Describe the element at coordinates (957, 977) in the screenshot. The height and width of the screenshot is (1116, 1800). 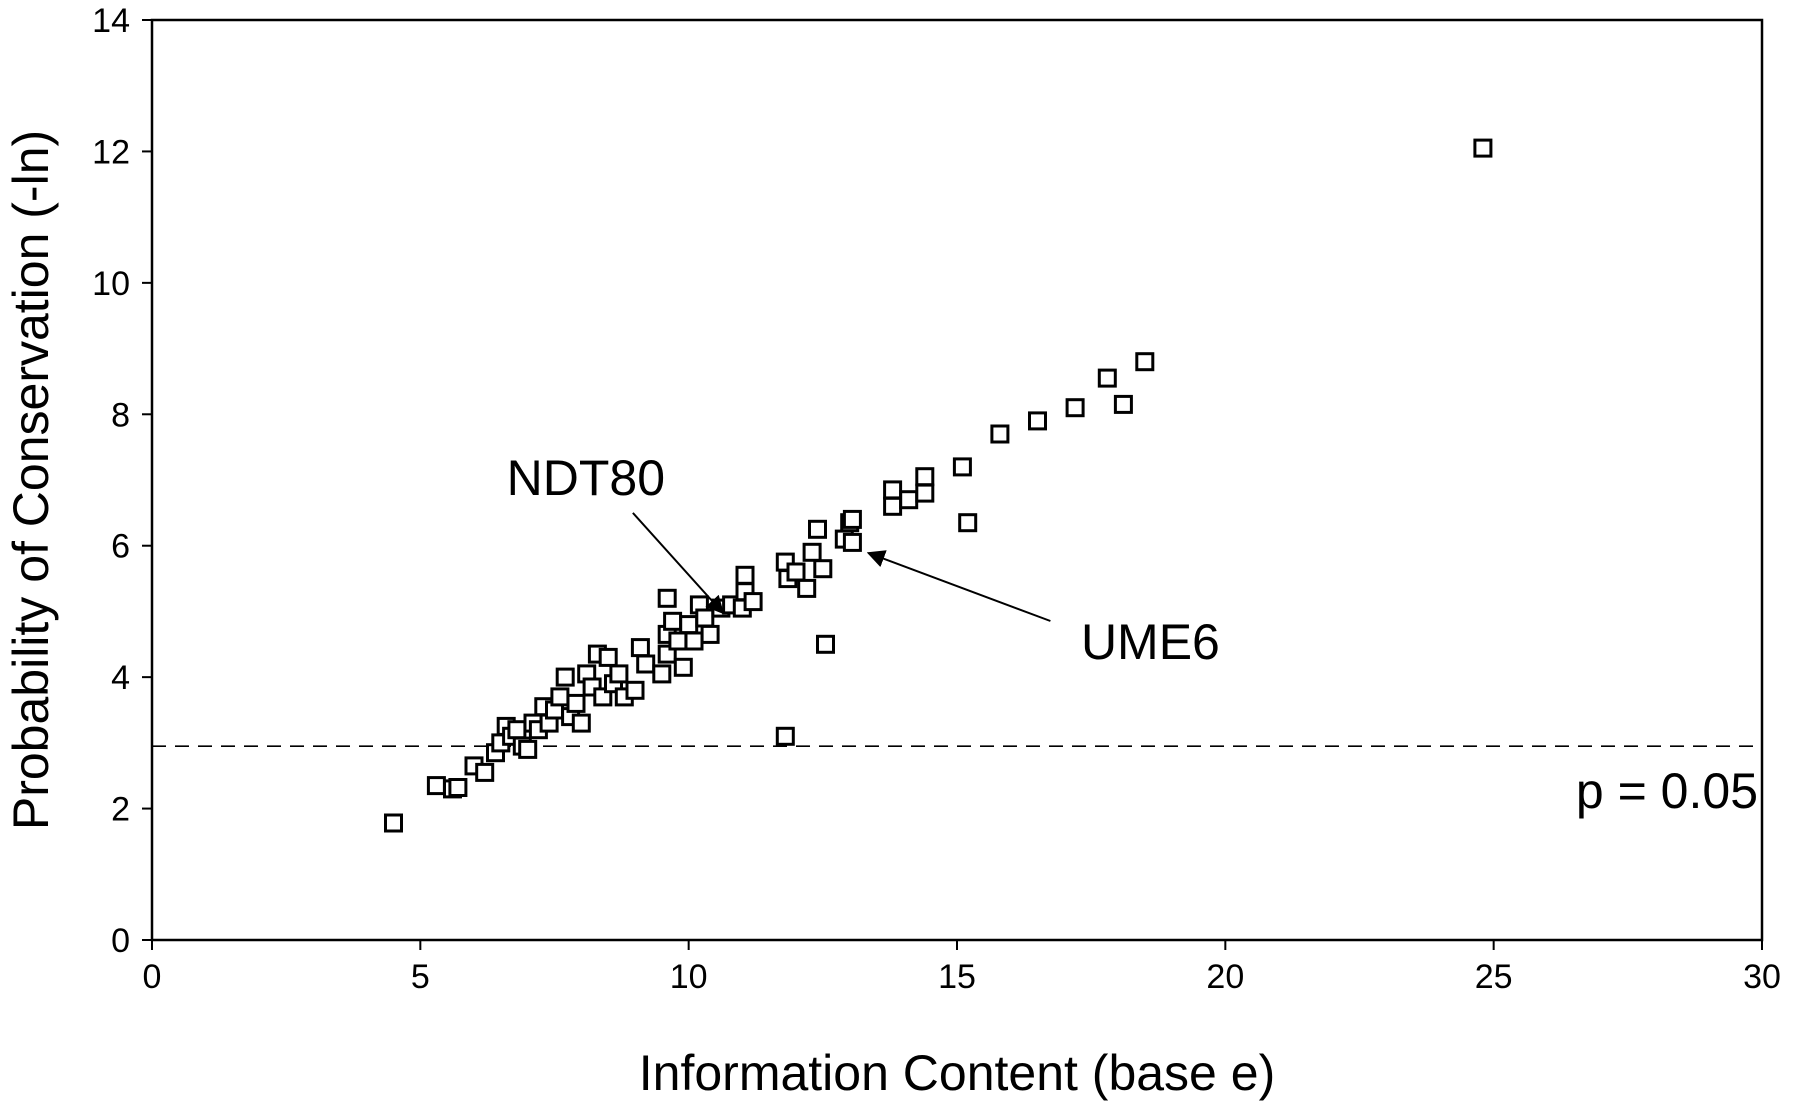
I see `x-tick-label: 15` at that location.